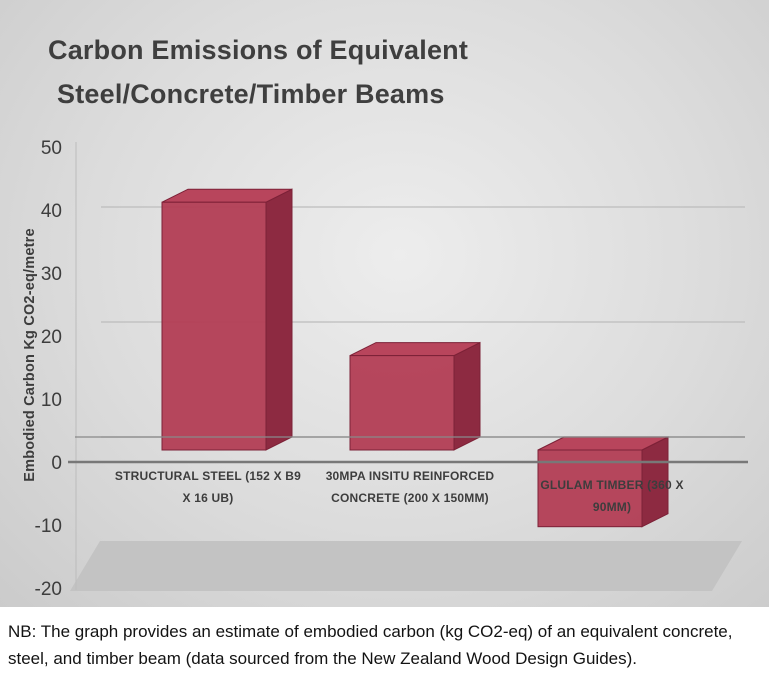  I want to click on y-tick-label-0: 0, so click(56, 463).